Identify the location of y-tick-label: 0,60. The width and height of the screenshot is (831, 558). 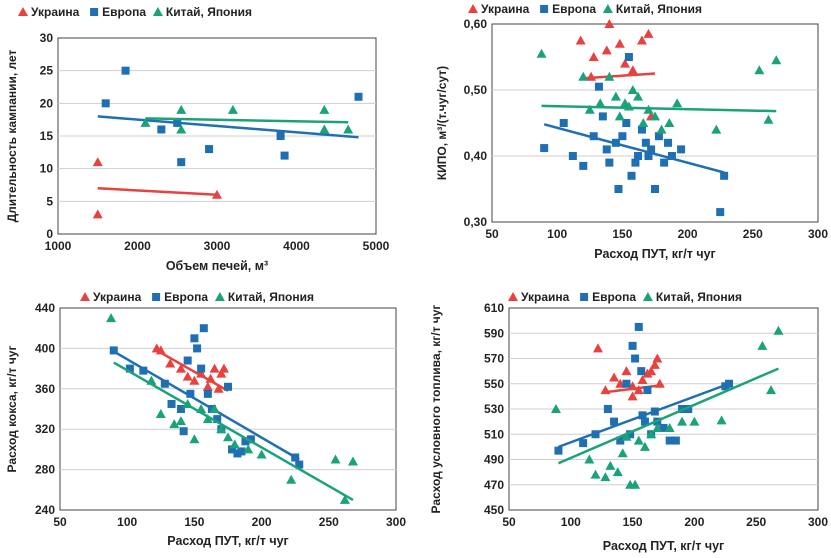
(476, 24).